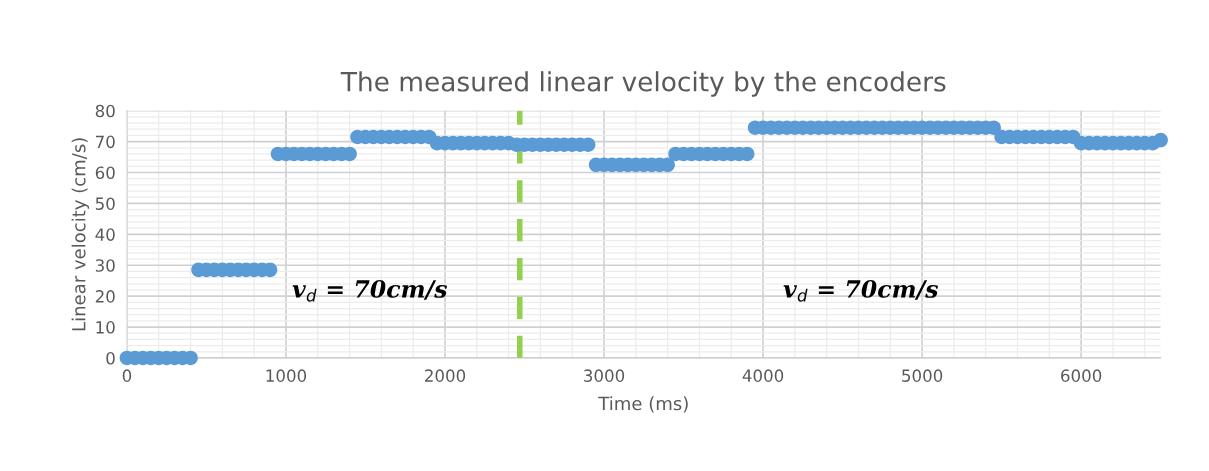 This screenshot has height=471, width=1209. What do you see at coordinates (922, 375) in the screenshot?
I see `x-tick-label: 5000` at bounding box center [922, 375].